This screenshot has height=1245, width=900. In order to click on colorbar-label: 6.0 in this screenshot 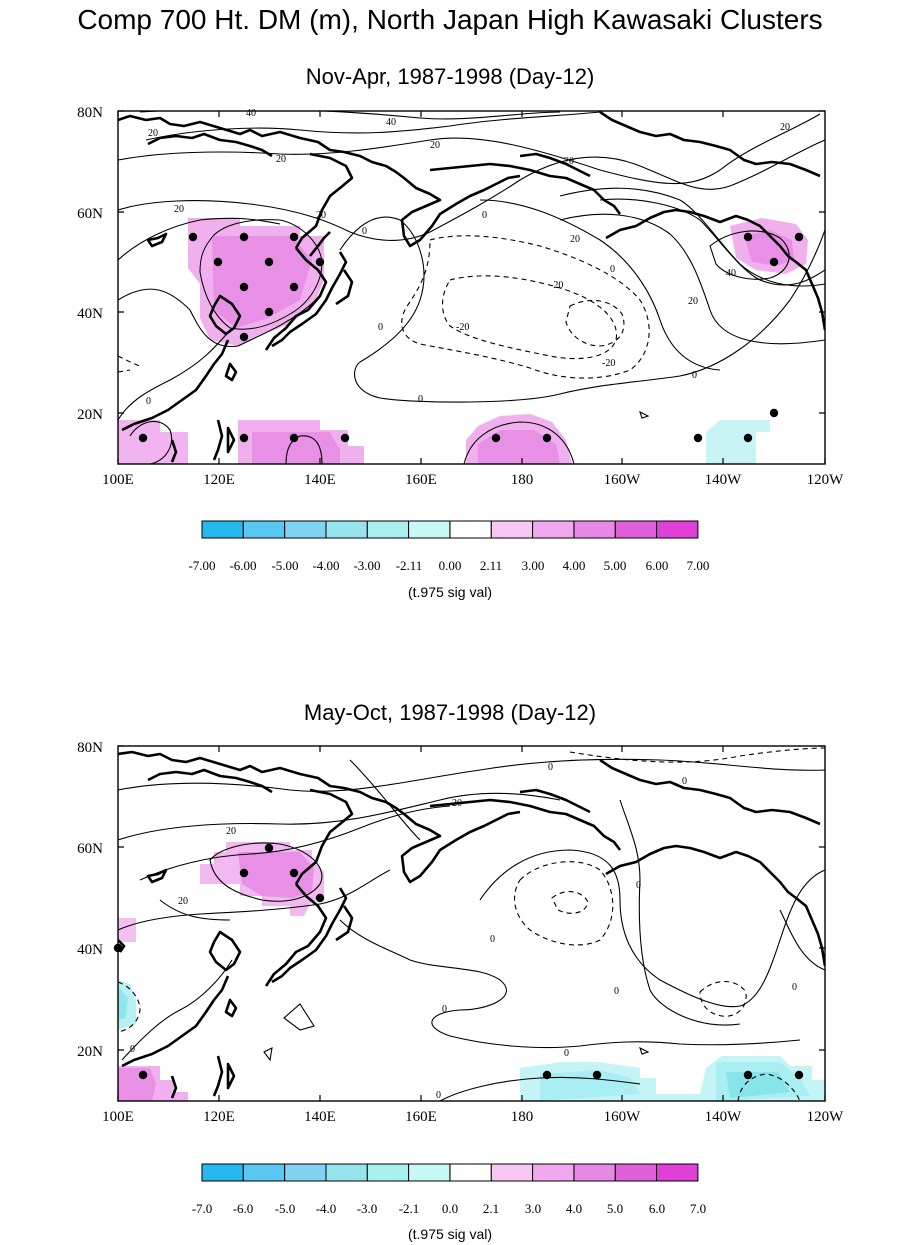, I will do `click(657, 1208)`.